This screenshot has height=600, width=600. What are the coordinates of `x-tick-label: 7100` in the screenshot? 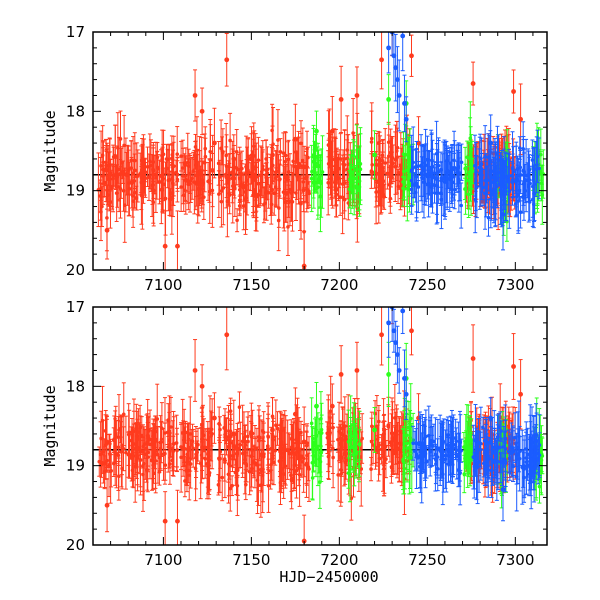 It's located at (163, 285).